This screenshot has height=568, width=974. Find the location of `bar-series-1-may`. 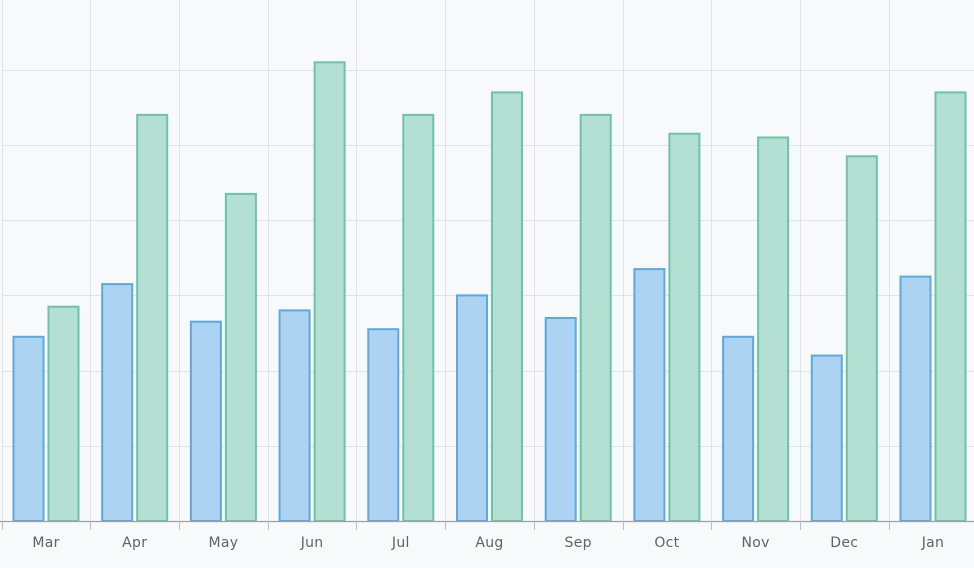

bar-series-1-may is located at coordinates (205, 421).